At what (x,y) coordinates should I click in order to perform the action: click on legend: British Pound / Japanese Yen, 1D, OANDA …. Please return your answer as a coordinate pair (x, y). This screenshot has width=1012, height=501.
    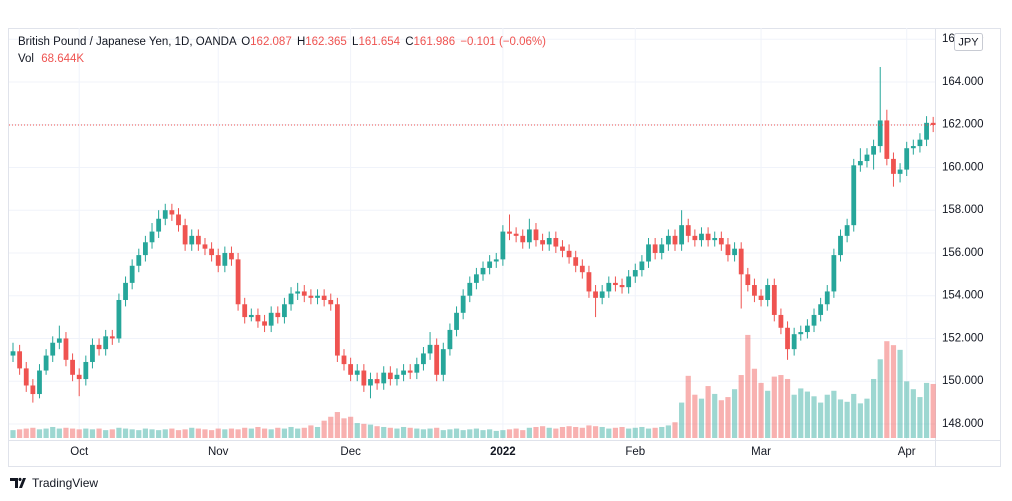
    Looking at the image, I should click on (282, 42).